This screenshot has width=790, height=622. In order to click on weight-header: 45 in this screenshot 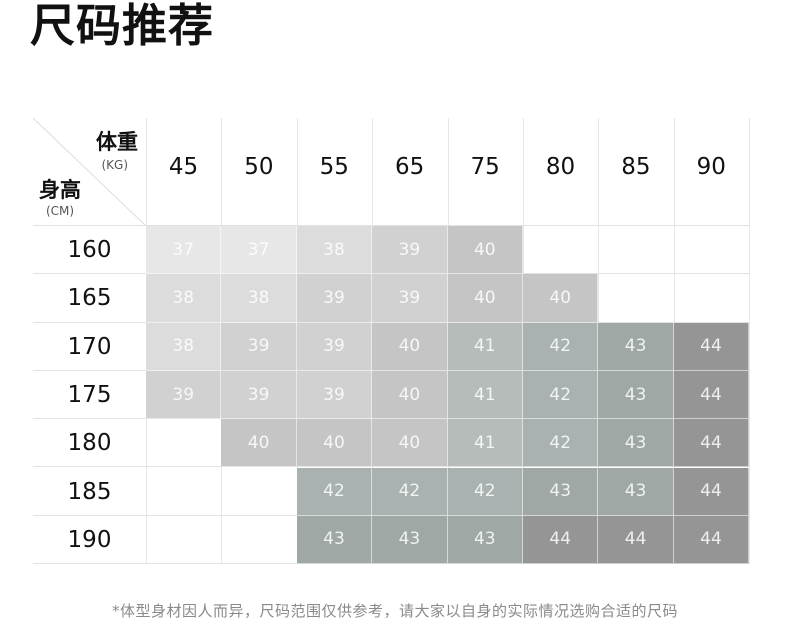, I will do `click(183, 167)`.